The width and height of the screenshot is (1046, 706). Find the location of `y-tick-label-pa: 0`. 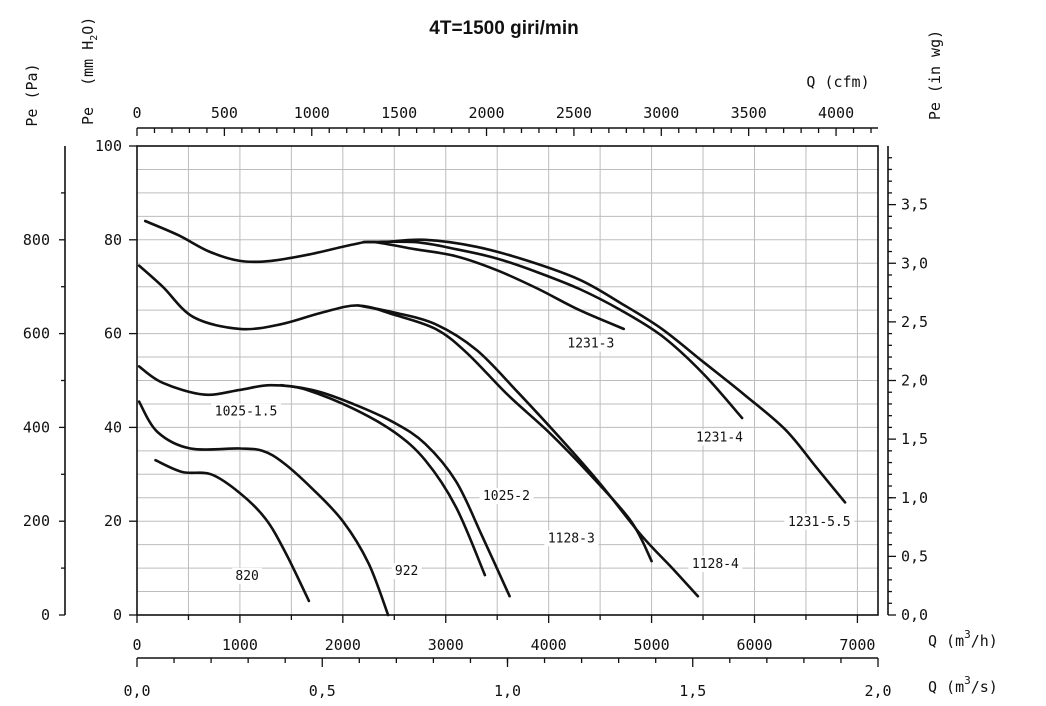

y-tick-label-pa: 0 is located at coordinates (45, 615).